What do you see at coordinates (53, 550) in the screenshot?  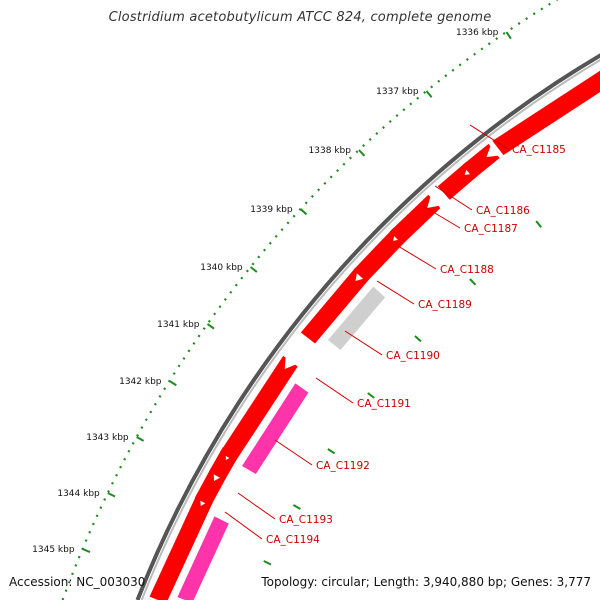 I see `scale-tick-label: 1345 kbp` at bounding box center [53, 550].